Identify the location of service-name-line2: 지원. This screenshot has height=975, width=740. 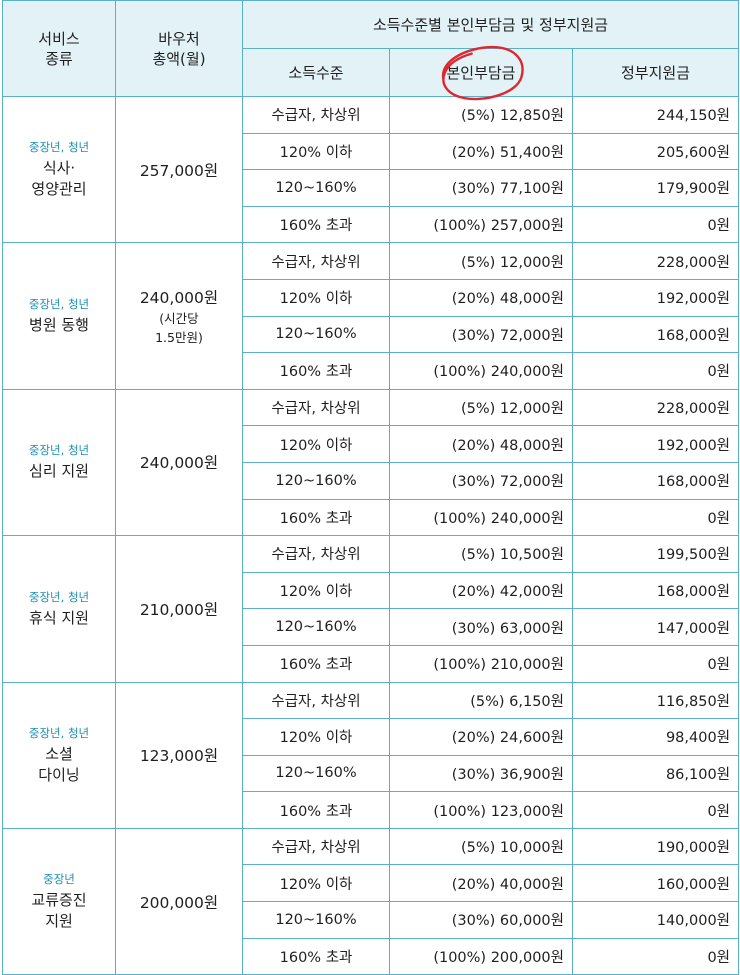
(59, 921).